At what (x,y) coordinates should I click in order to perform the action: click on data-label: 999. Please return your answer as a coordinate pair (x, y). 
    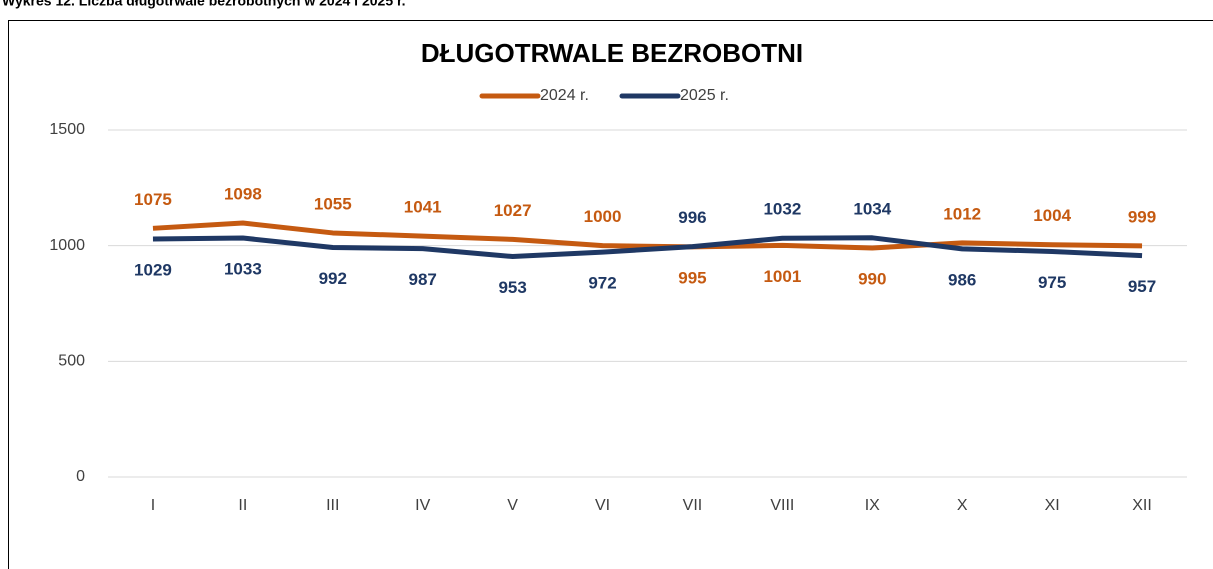
    Looking at the image, I should click on (1142, 216).